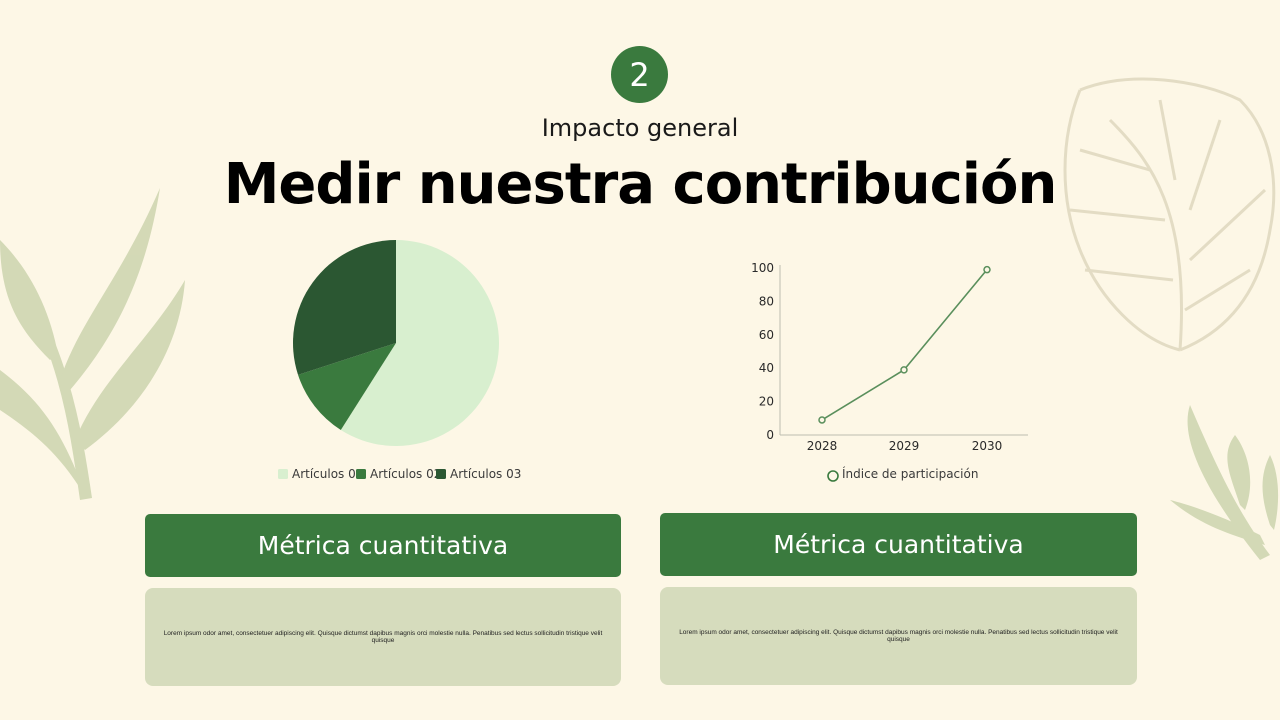 This screenshot has height=720, width=1280. I want to click on slide-title: Medir nuestra contribución, so click(640, 184).